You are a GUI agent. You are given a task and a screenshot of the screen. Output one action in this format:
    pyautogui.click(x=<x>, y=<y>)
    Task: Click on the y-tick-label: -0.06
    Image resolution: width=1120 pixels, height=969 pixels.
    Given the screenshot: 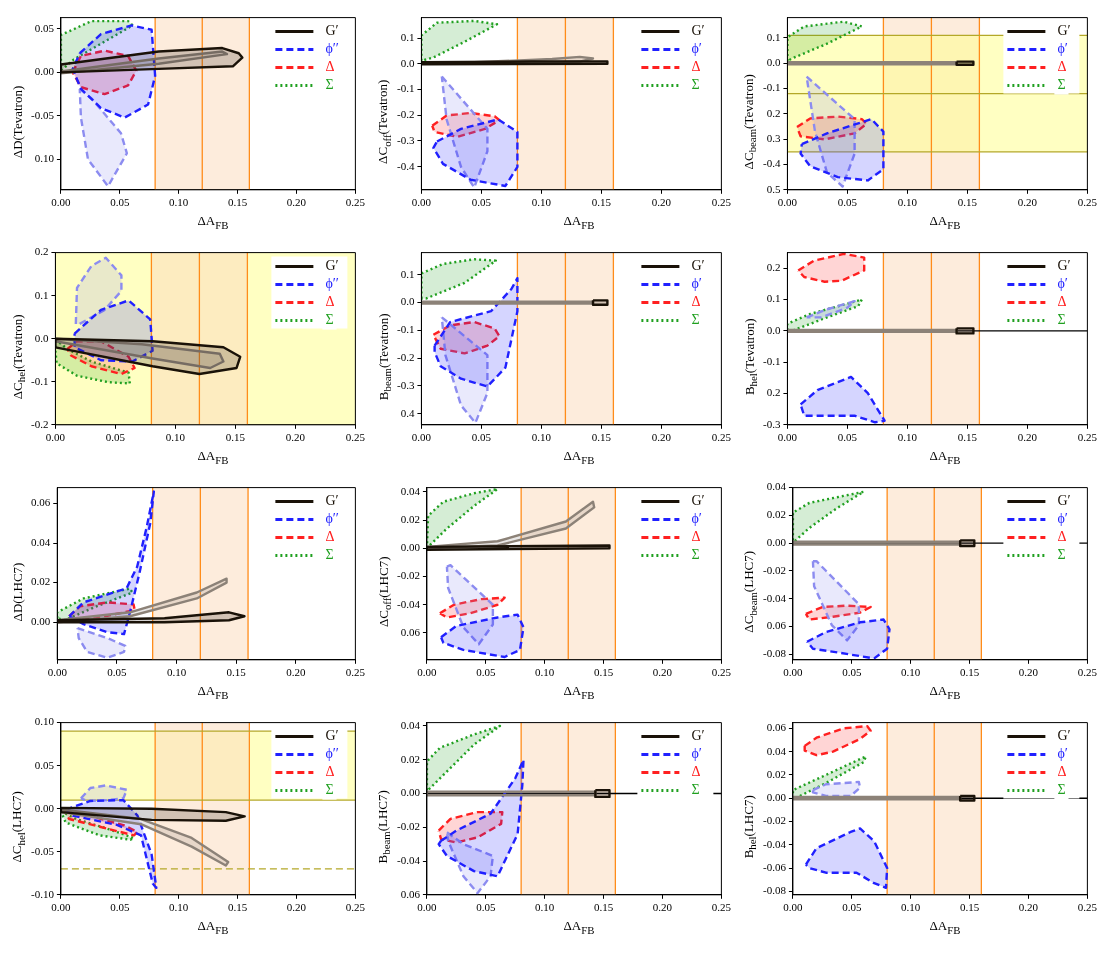 What is the action you would take?
    pyautogui.click(x=774, y=866)
    